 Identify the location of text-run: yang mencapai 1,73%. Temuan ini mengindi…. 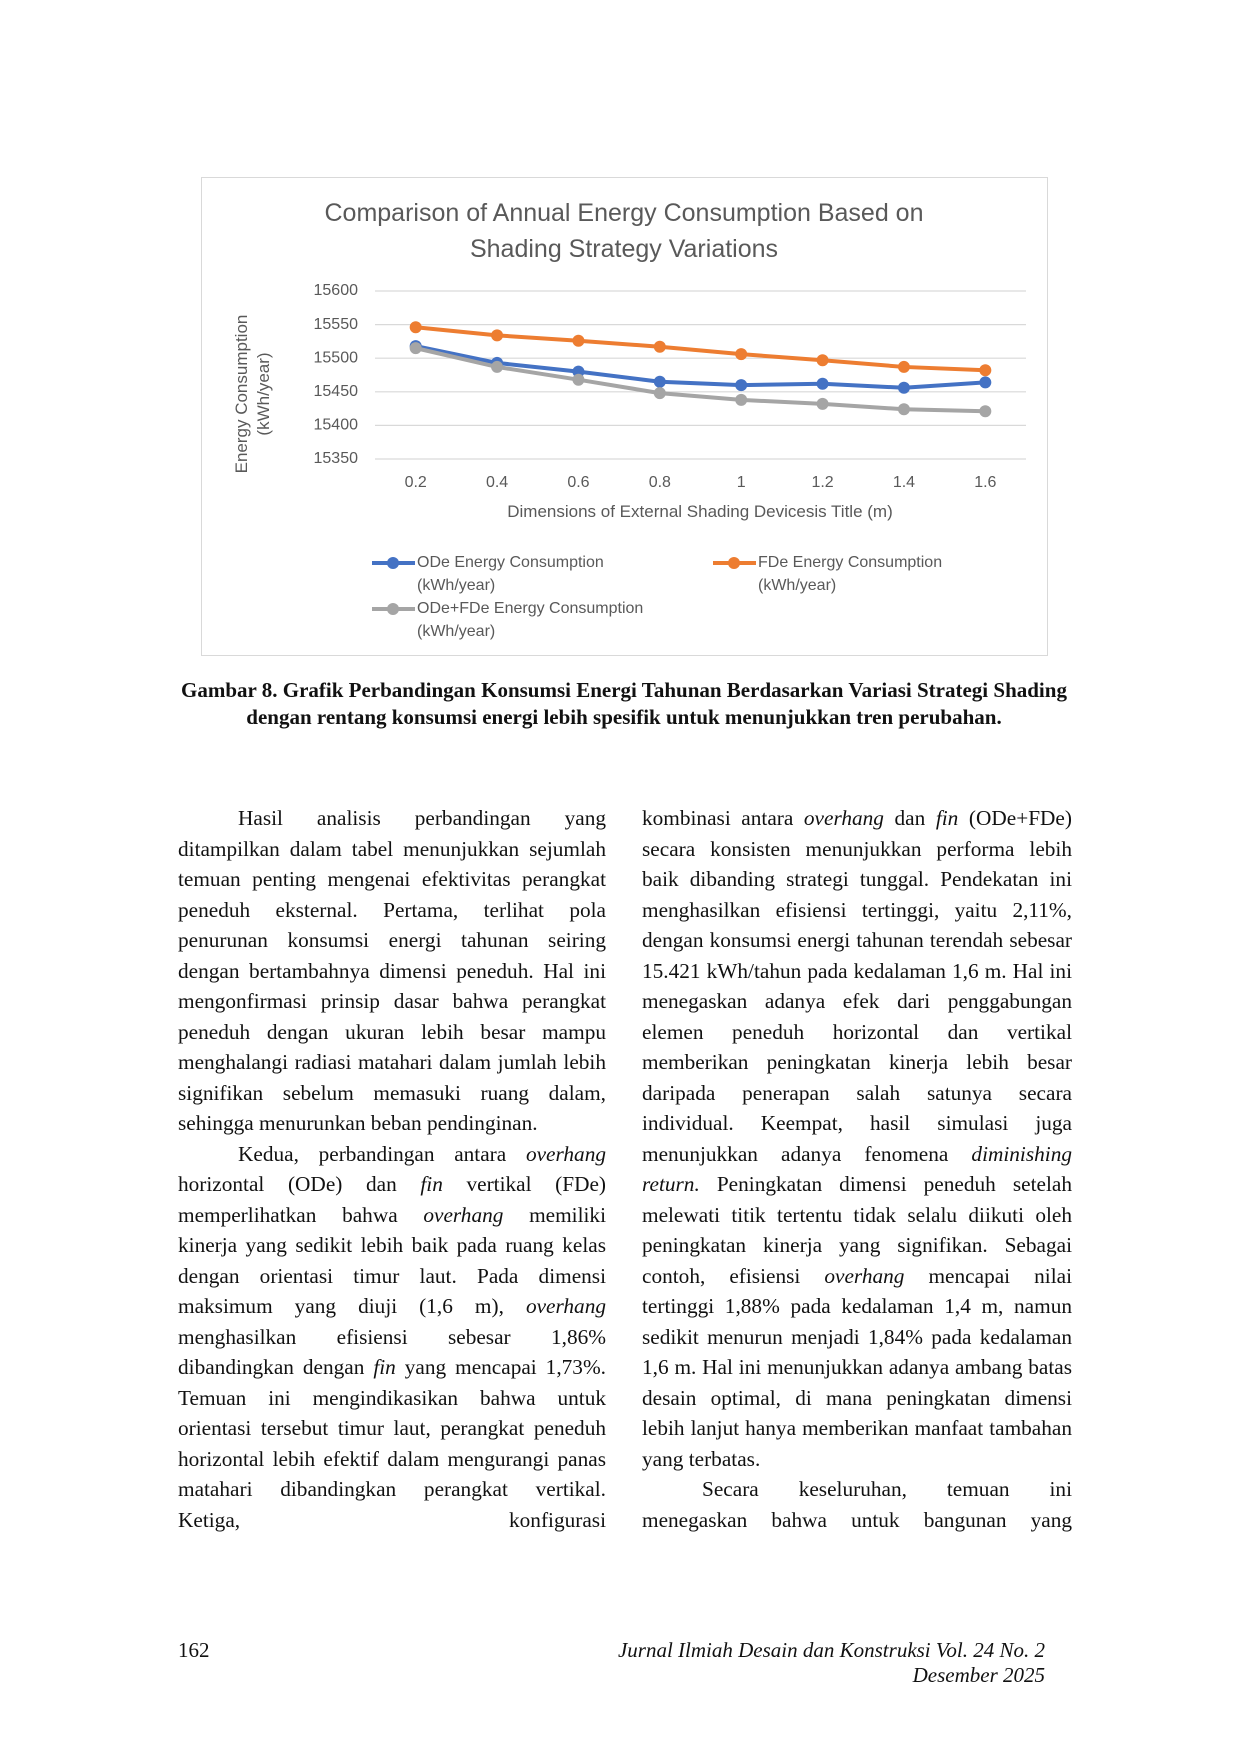
(392, 1443).